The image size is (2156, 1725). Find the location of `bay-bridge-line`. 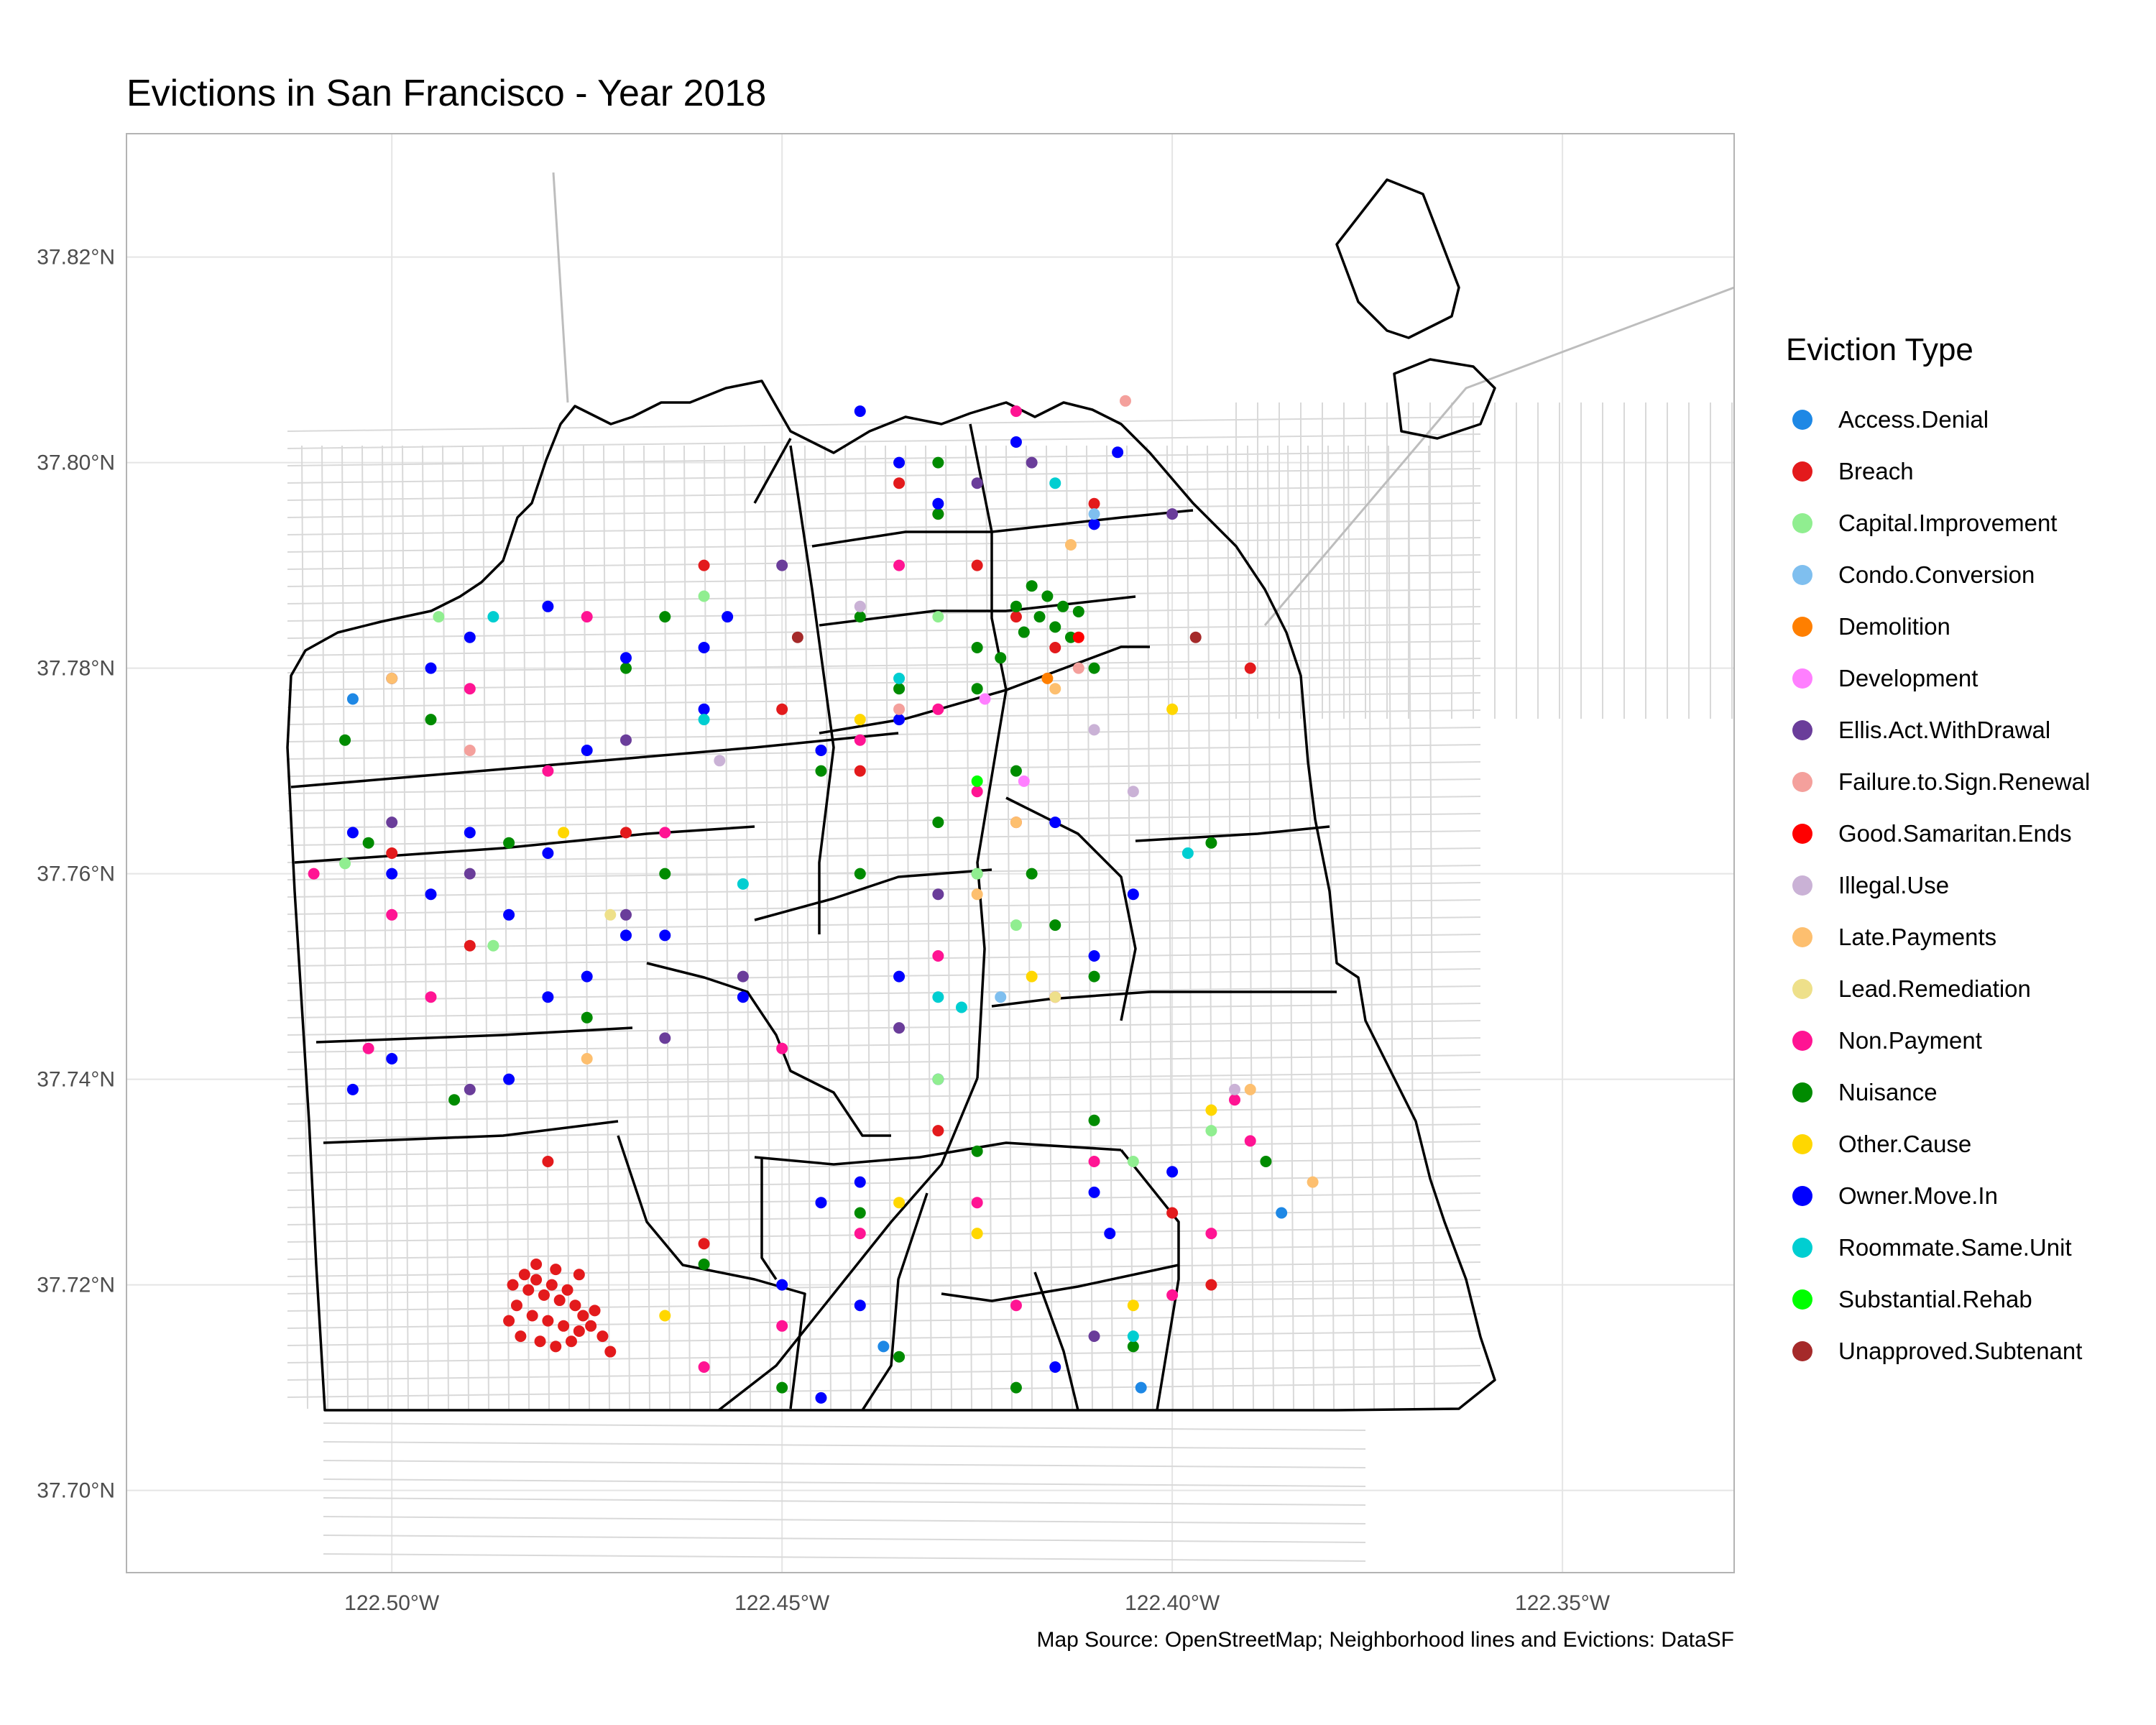

bay-bridge-line is located at coordinates (1499, 456).